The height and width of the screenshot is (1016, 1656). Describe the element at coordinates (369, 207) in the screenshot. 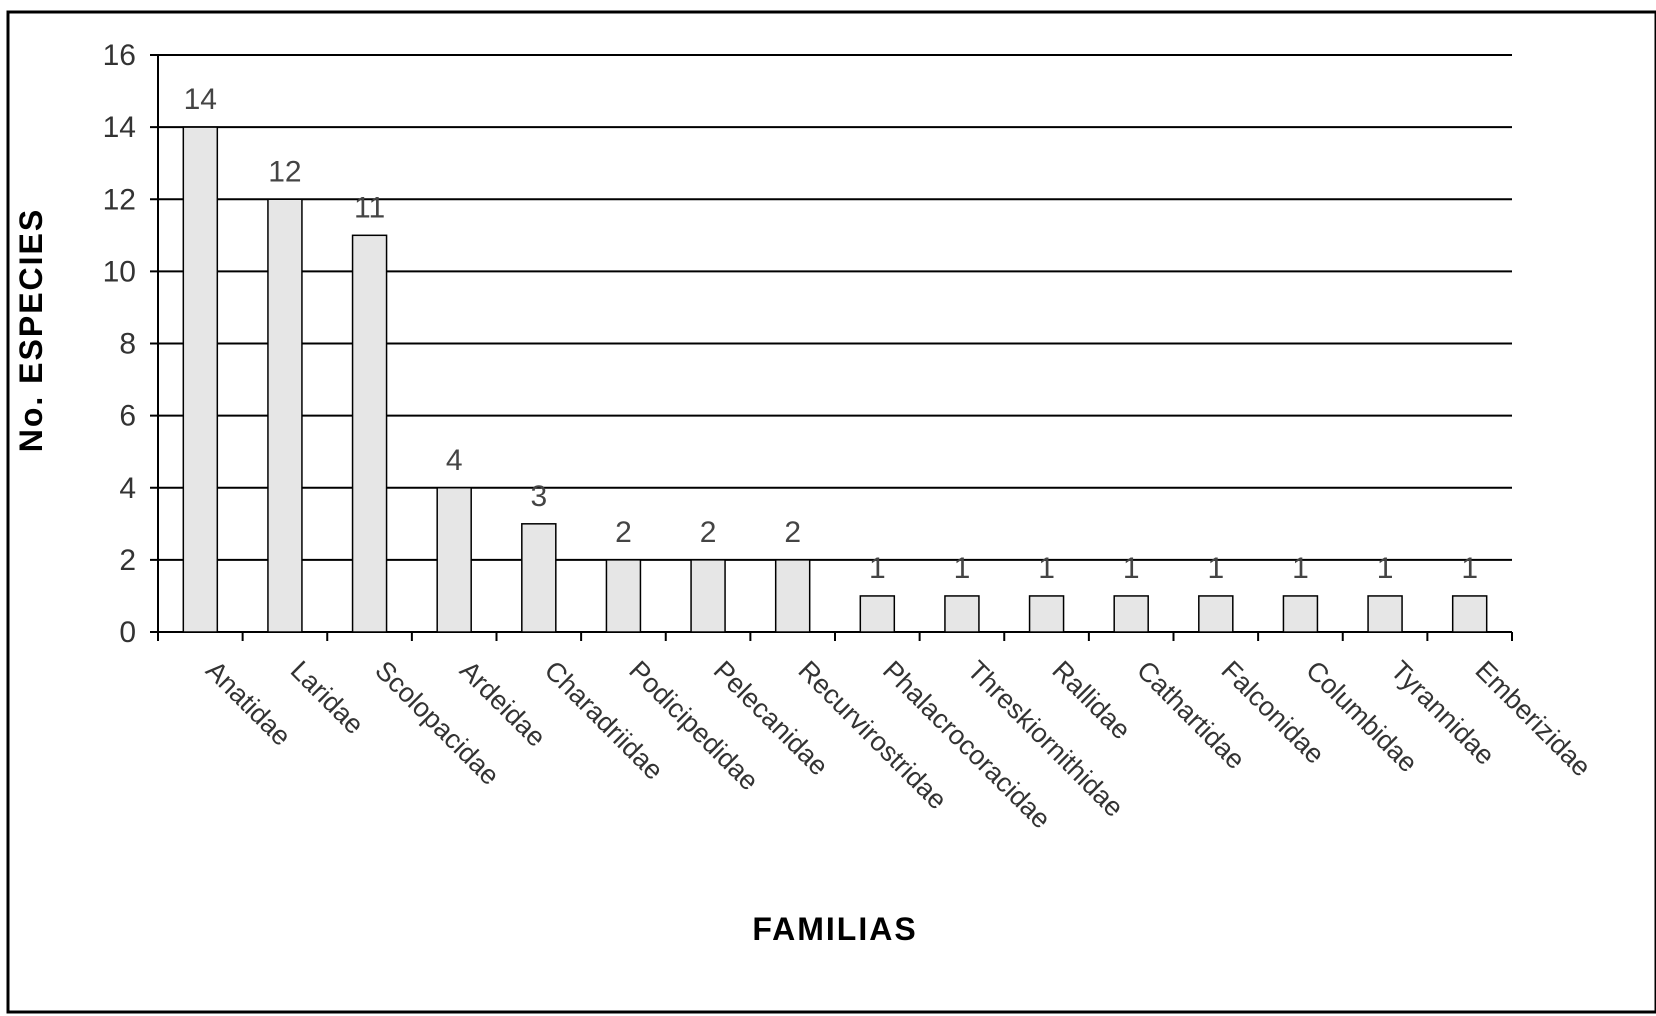

I see `data-label: 11` at that location.